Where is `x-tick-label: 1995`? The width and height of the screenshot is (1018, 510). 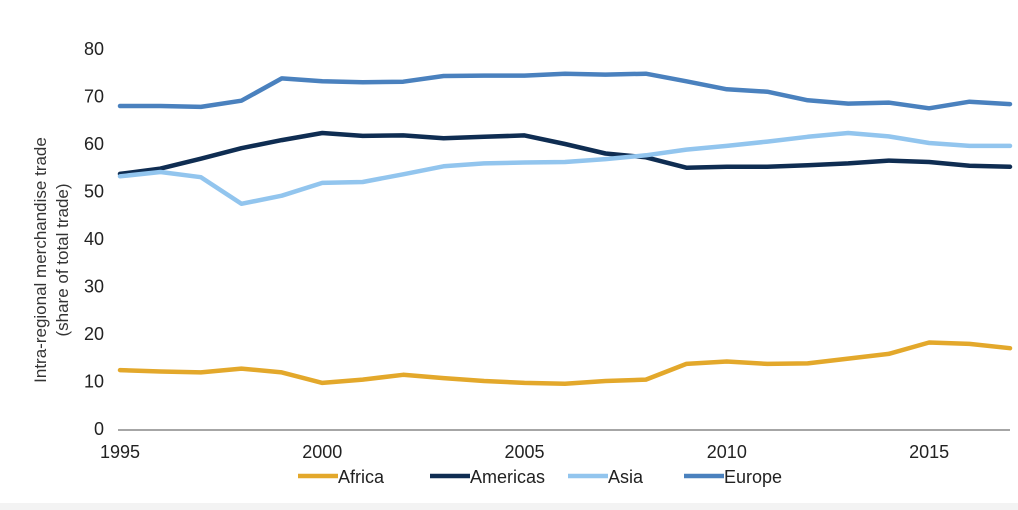
x-tick-label: 1995 is located at coordinates (120, 452).